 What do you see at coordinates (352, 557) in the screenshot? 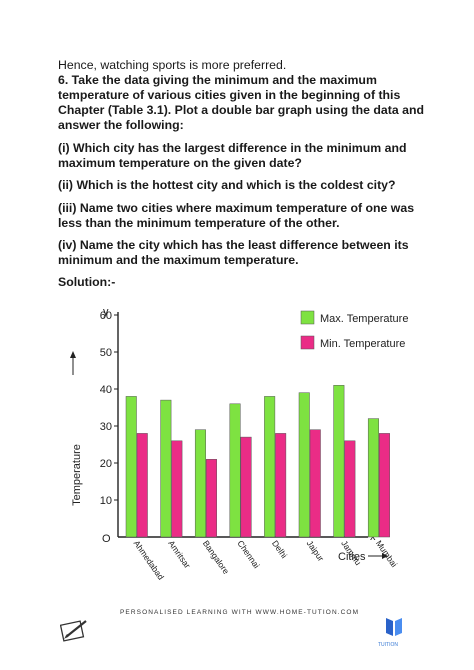
I see `x-axis-title: Cities` at bounding box center [352, 557].